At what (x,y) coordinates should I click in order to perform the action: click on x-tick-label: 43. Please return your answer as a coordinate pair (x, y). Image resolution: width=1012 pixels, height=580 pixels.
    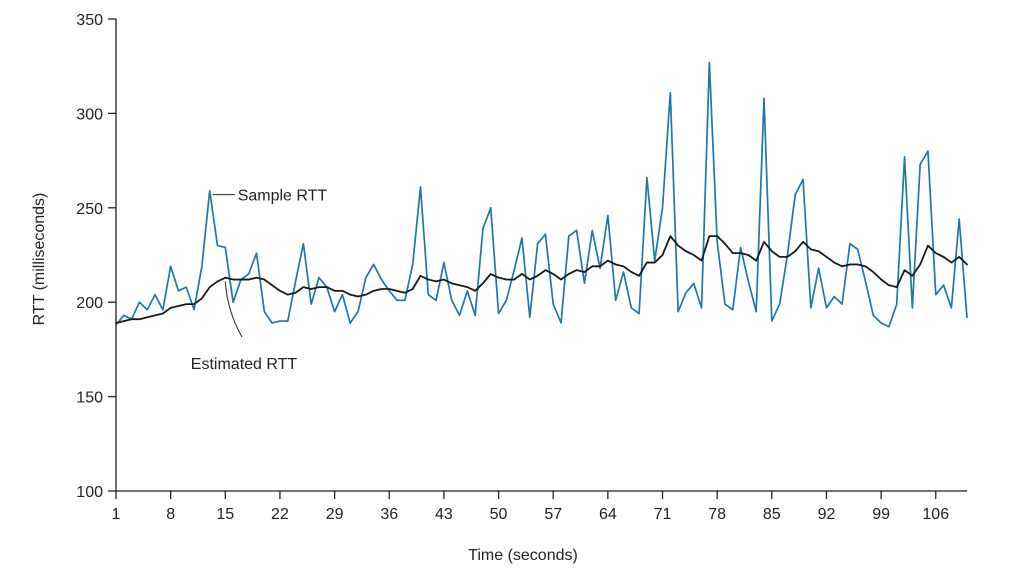
    Looking at the image, I should click on (444, 514).